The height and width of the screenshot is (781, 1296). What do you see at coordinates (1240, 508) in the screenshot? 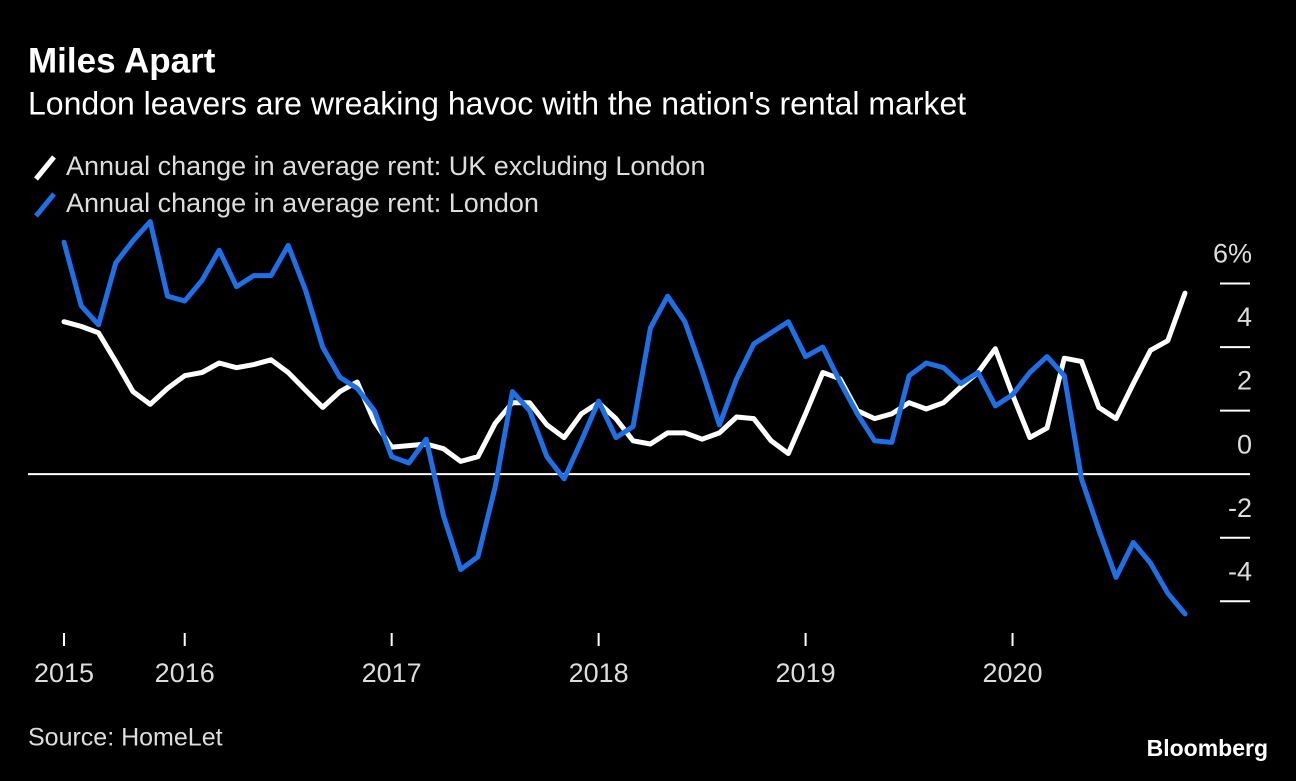
I see `y-tick-label: -2` at bounding box center [1240, 508].